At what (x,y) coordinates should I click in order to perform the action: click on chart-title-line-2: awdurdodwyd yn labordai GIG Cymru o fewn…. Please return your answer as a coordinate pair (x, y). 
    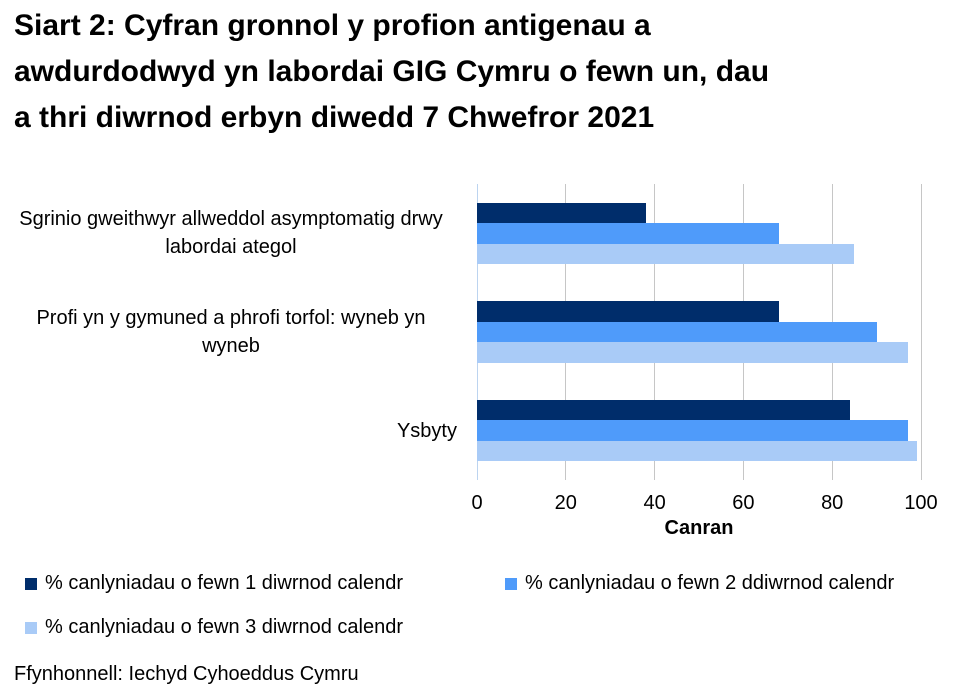
    Looking at the image, I should click on (392, 71).